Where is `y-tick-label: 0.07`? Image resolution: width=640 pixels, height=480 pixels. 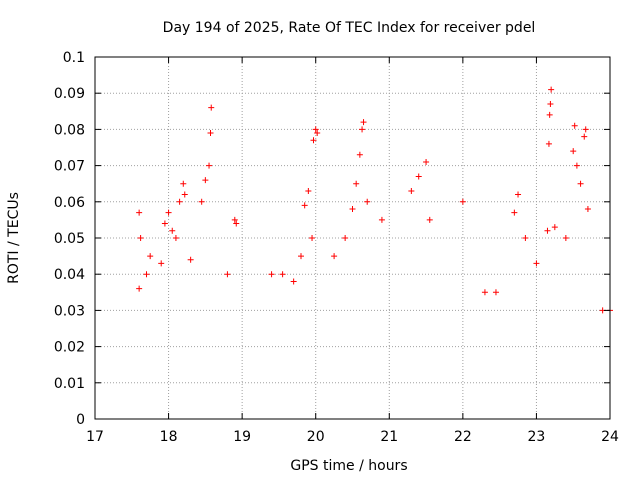
y-tick-label: 0.07 is located at coordinates (69, 167).